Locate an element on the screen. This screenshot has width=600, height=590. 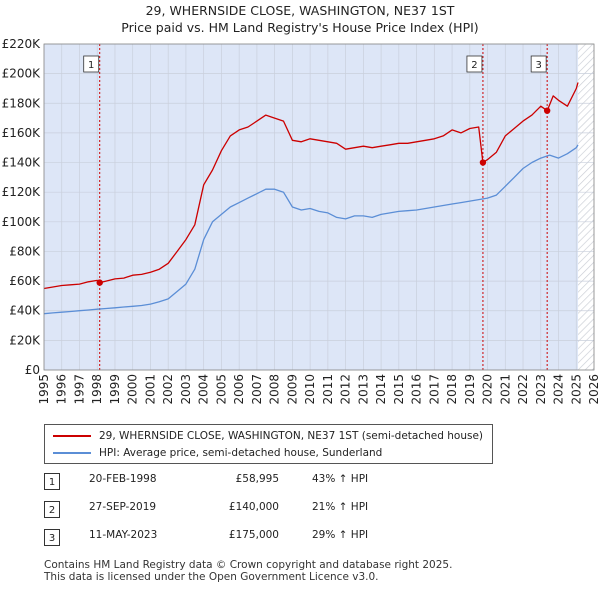
x-tick-label: 2003 is located at coordinates (186, 389).